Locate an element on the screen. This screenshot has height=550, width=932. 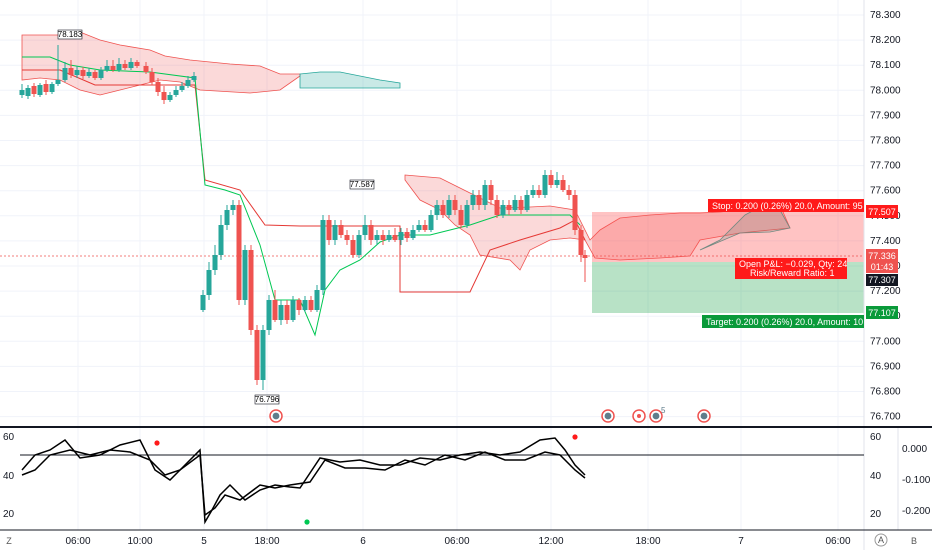
stop-zone is located at coordinates (728, 237).